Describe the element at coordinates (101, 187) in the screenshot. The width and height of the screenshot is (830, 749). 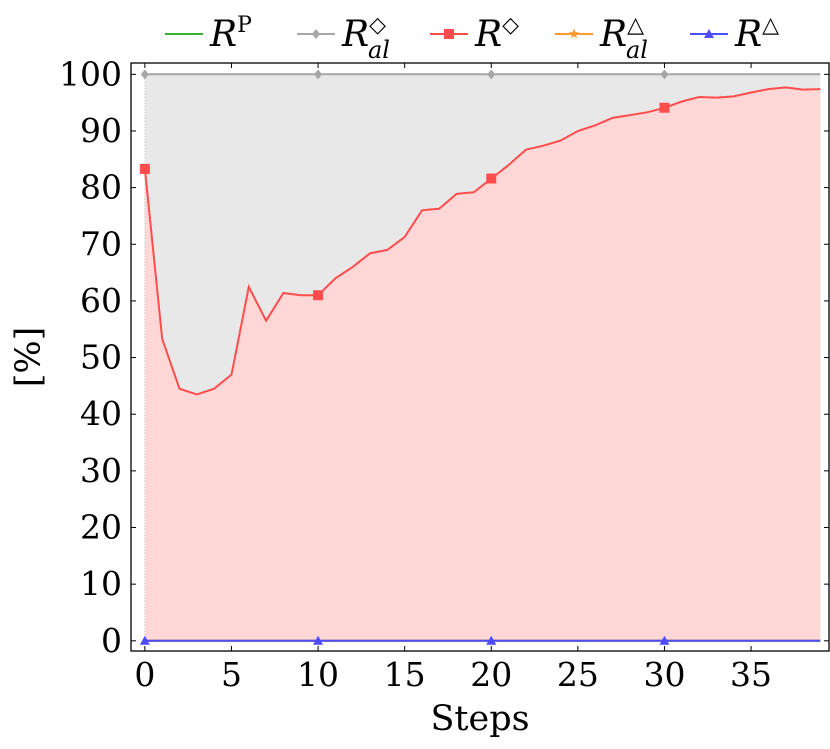
I see `y-tick-label: 80` at that location.